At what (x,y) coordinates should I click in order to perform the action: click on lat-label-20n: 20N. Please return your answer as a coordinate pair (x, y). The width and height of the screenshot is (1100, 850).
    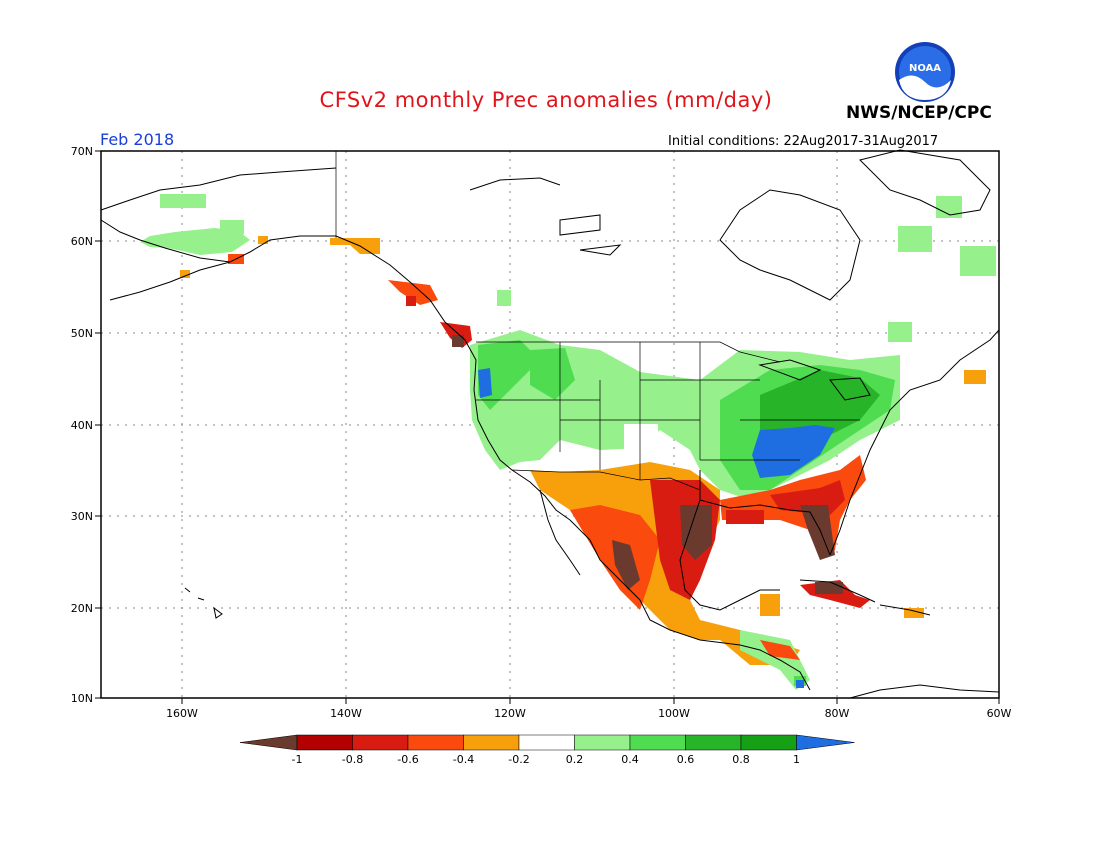
    Looking at the image, I should click on (82, 608).